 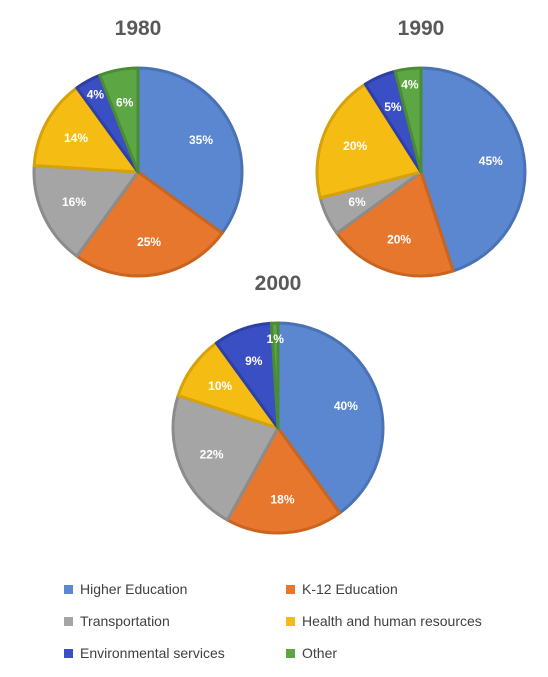 What do you see at coordinates (138, 28) in the screenshot?
I see `chart-title-1980: 1980` at bounding box center [138, 28].